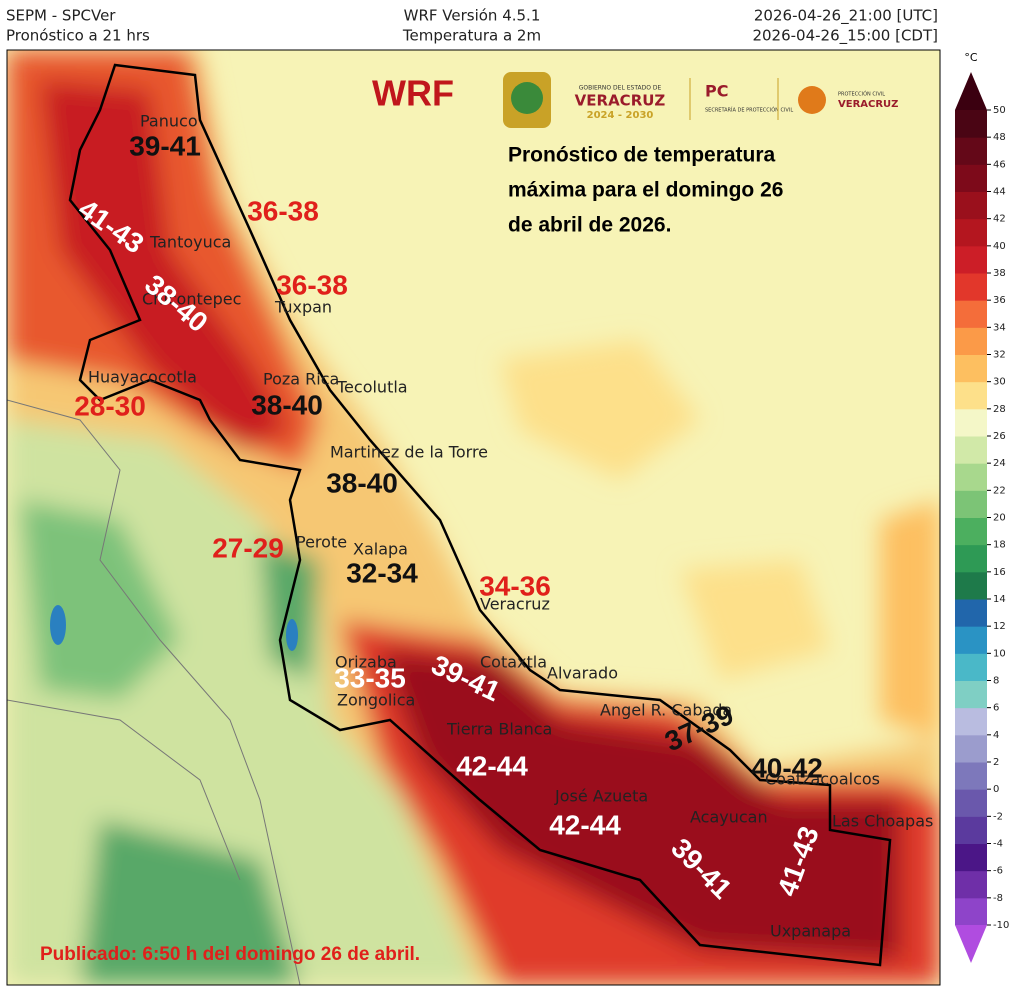 Image resolution: width=1024 pixels, height=999 pixels. I want to click on colorbar-tick-label: 36, so click(999, 300).